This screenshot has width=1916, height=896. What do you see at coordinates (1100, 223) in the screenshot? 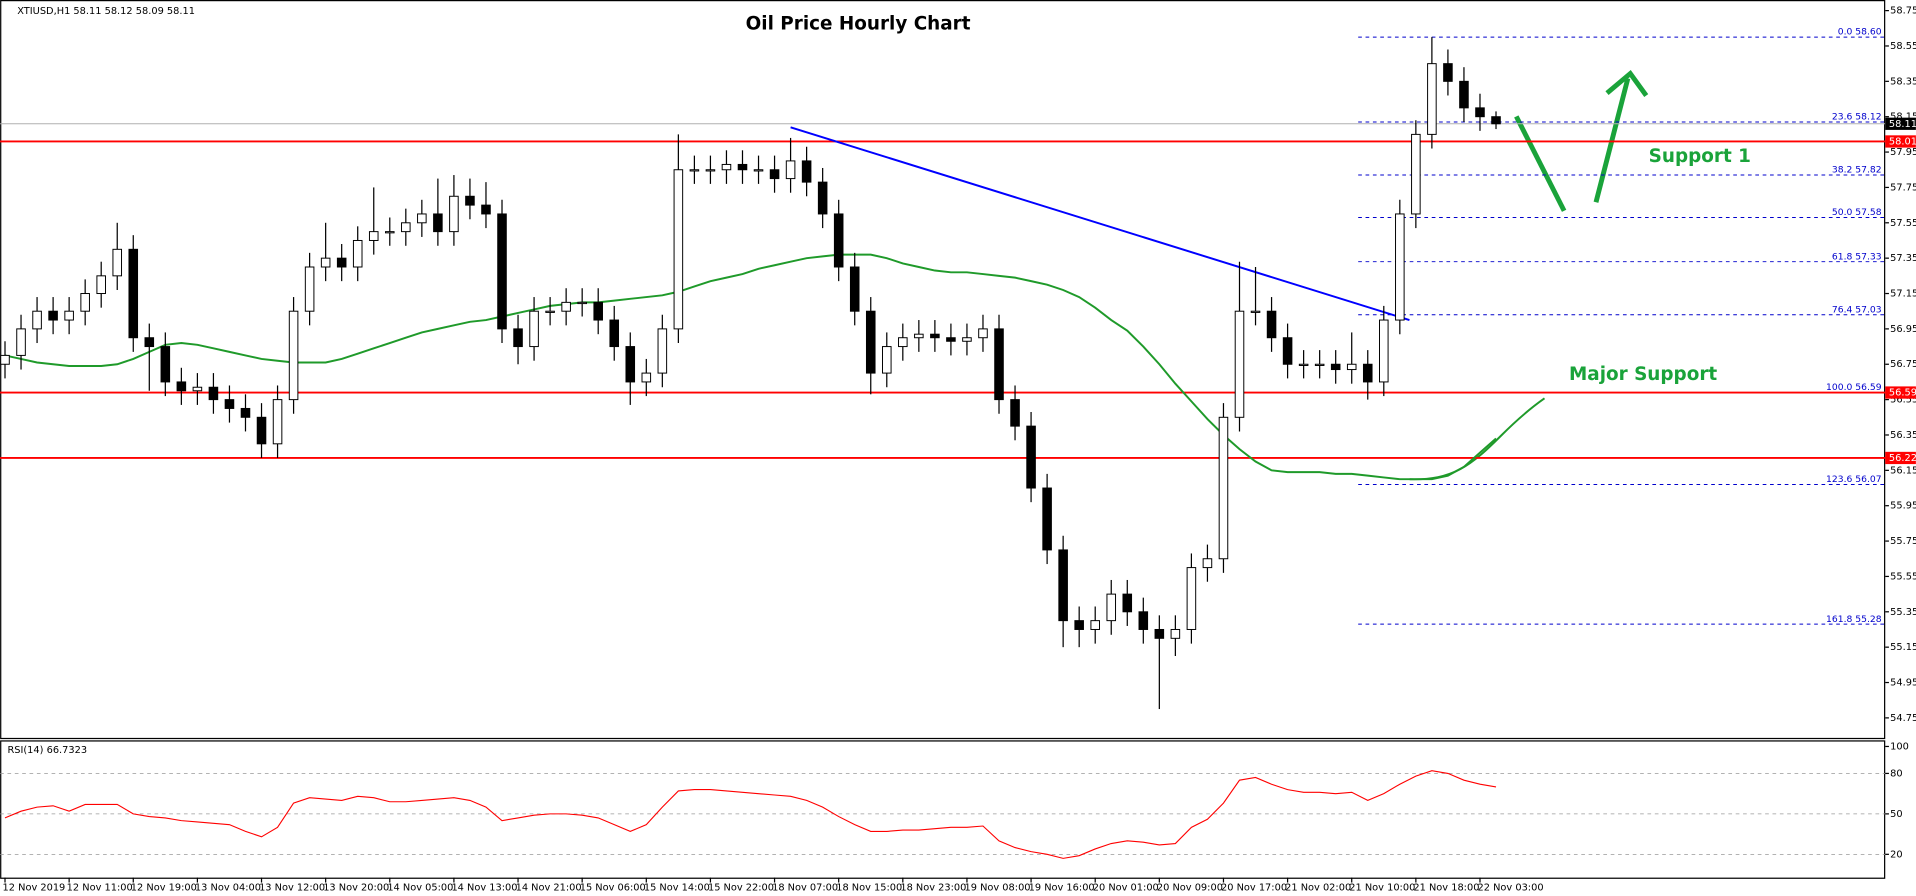
I see `trendline` at bounding box center [1100, 223].